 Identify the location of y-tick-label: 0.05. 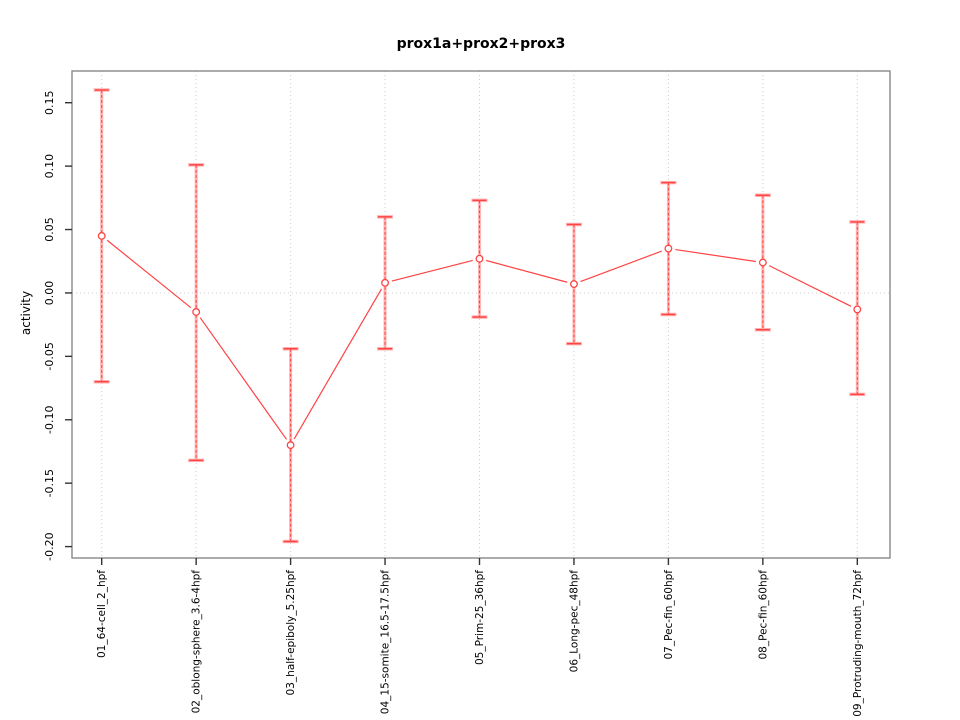
(49, 229).